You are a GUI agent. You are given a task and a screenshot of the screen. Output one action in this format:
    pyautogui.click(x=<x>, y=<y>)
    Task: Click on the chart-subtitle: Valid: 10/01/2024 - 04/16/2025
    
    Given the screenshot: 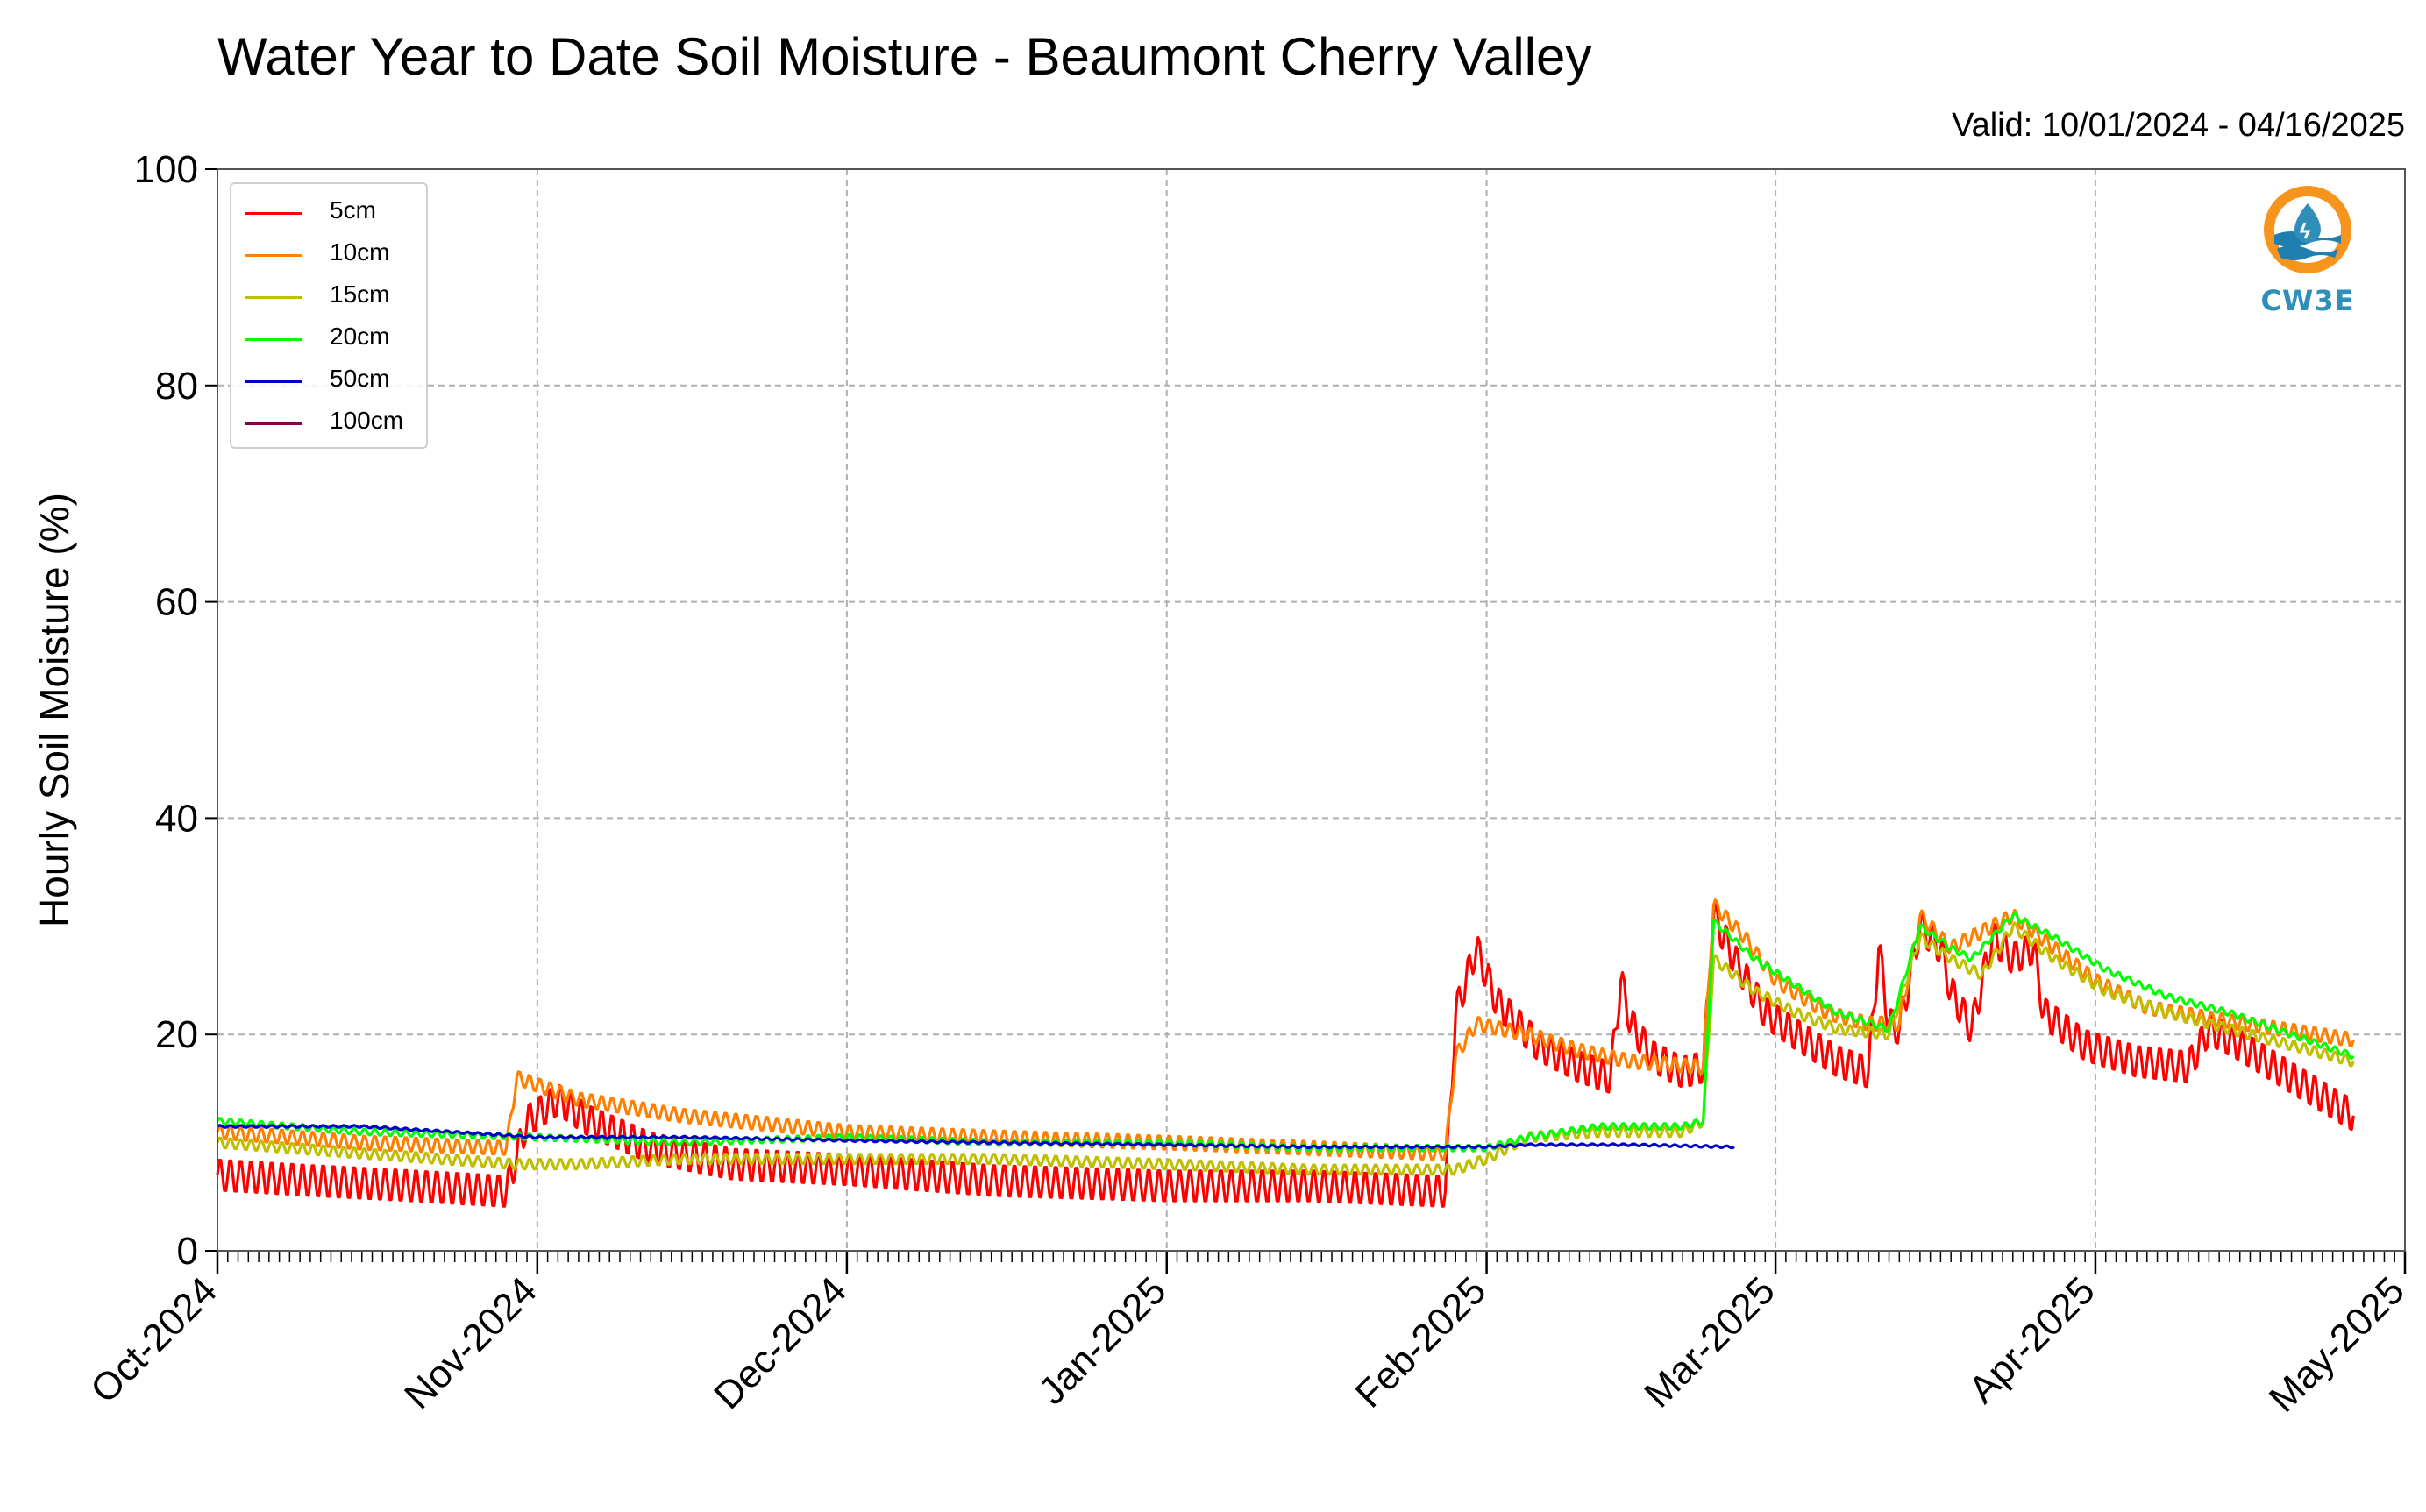 What is the action you would take?
    pyautogui.click(x=2178, y=125)
    